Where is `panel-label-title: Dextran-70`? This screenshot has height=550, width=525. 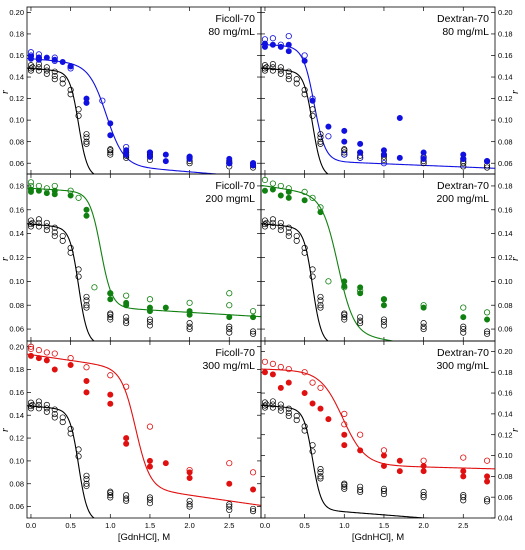
panel-label-title: Dextran-70 is located at coordinates (463, 19).